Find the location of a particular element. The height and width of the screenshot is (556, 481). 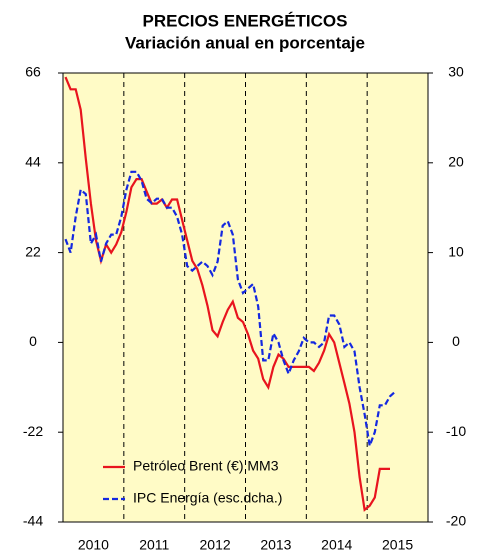

chart-subtitle: Variación anual en porcentaje is located at coordinates (245, 42).